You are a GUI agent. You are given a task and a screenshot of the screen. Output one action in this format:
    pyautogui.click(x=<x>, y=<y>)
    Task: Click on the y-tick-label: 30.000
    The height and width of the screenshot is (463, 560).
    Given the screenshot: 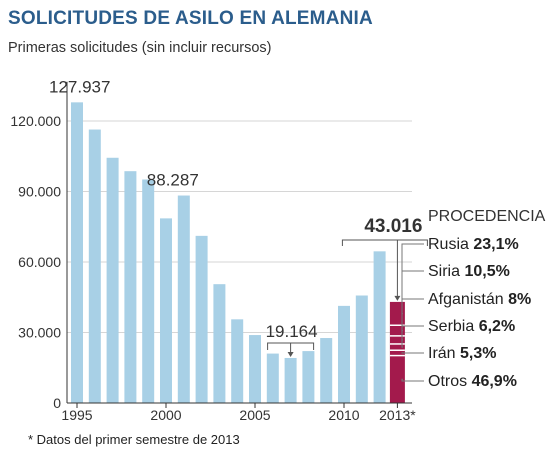 What is the action you would take?
    pyautogui.click(x=39, y=333)
    